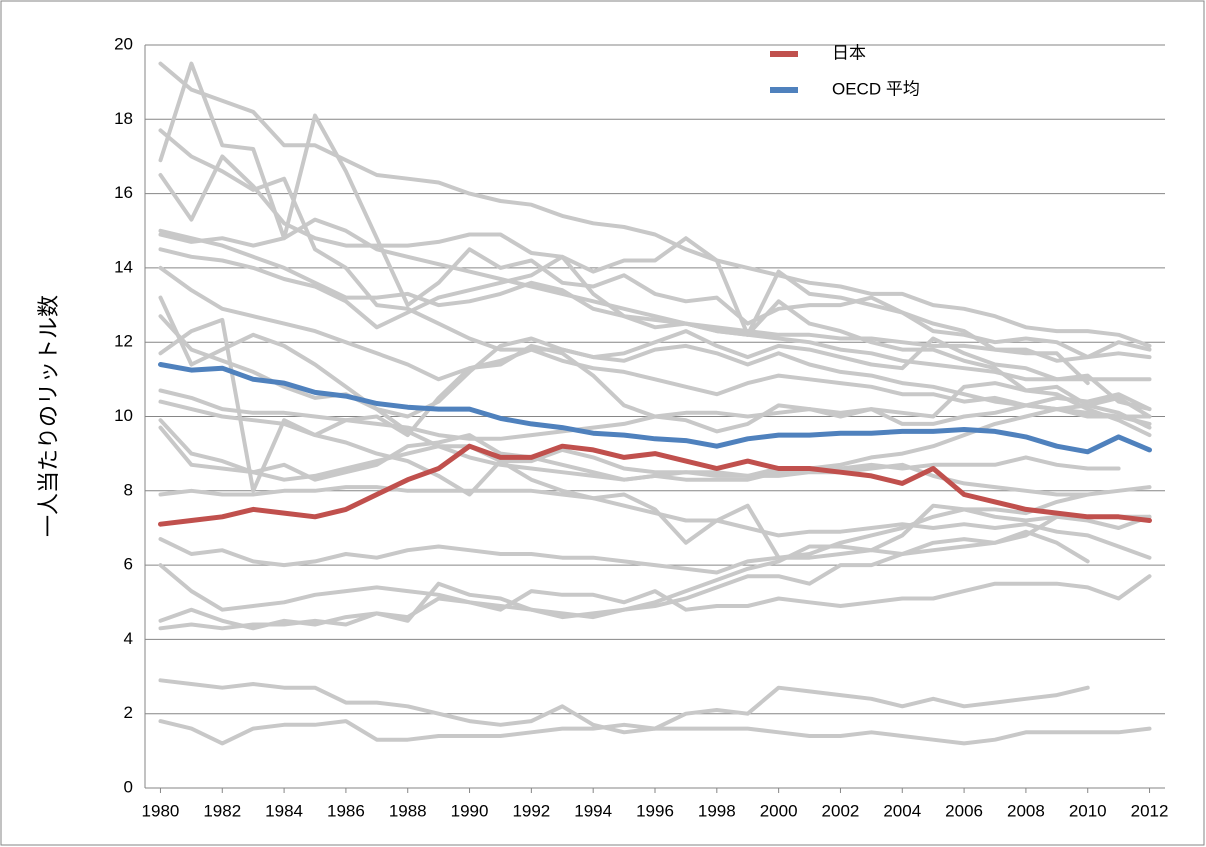 The image size is (1206, 847). Describe the element at coordinates (123, 266) in the screenshot. I see `y-tick-label: 14` at that location.